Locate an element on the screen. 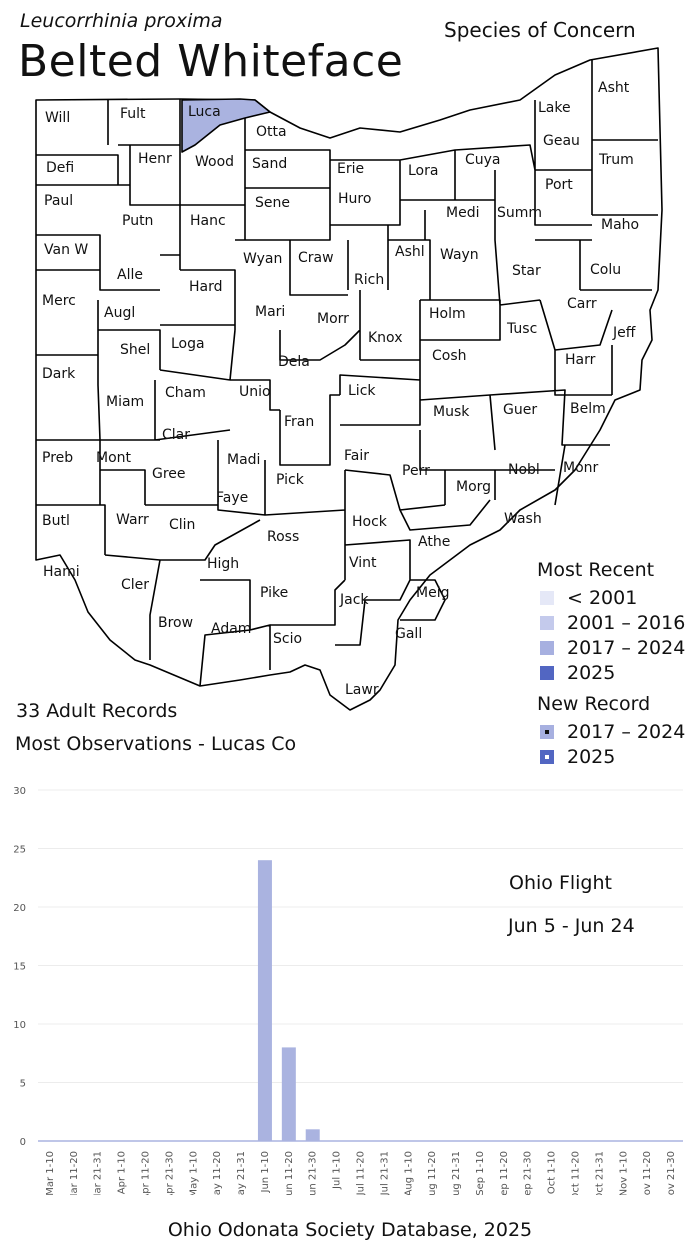  county-label-butl: Butl is located at coordinates (56, 521).